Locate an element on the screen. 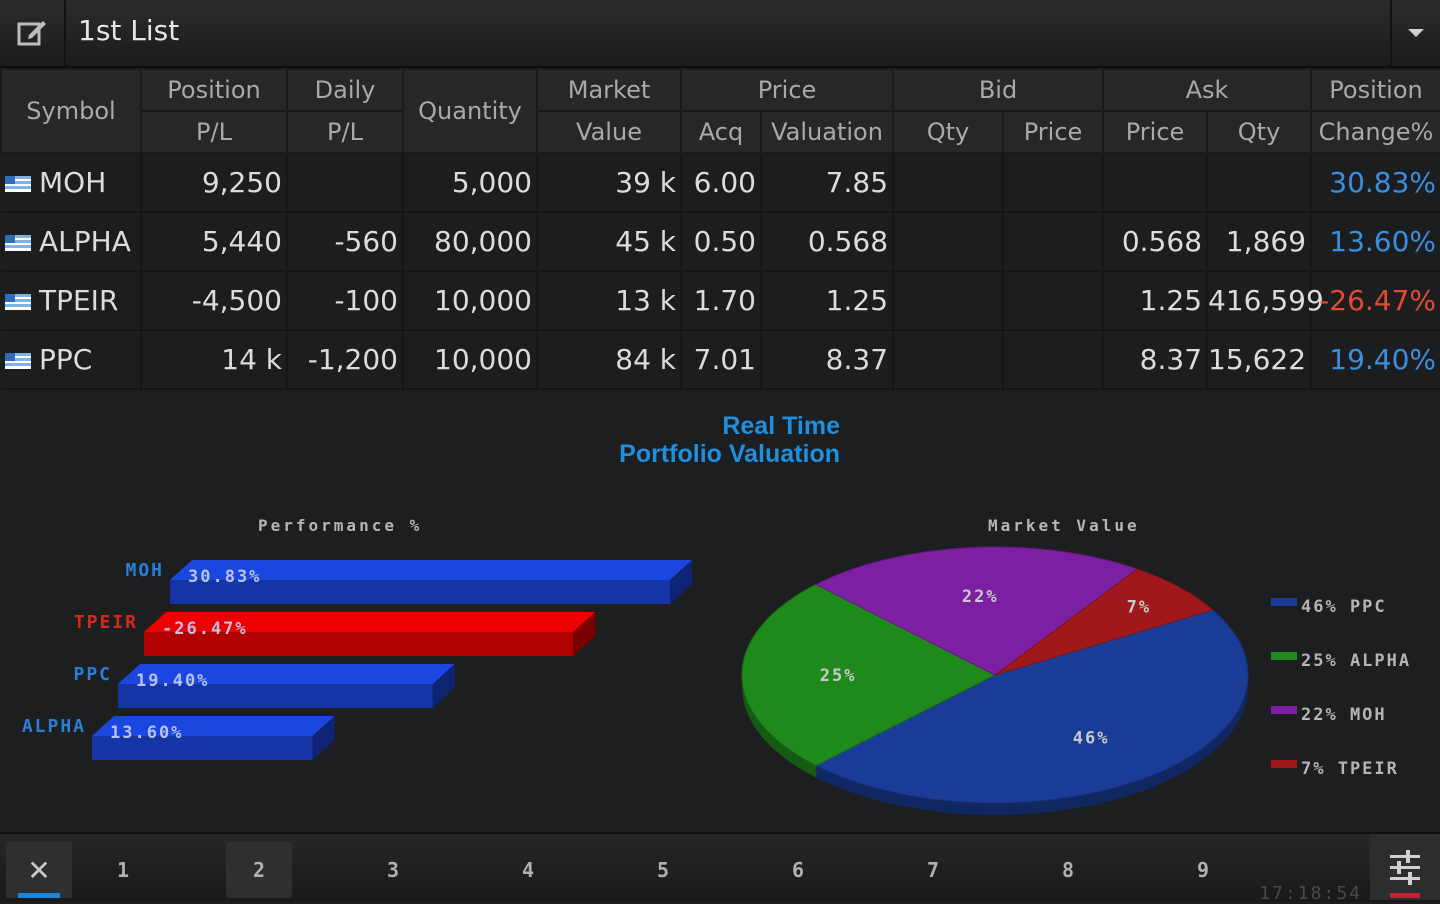  ask-price-cell: 8.37 is located at coordinates (1156, 360).